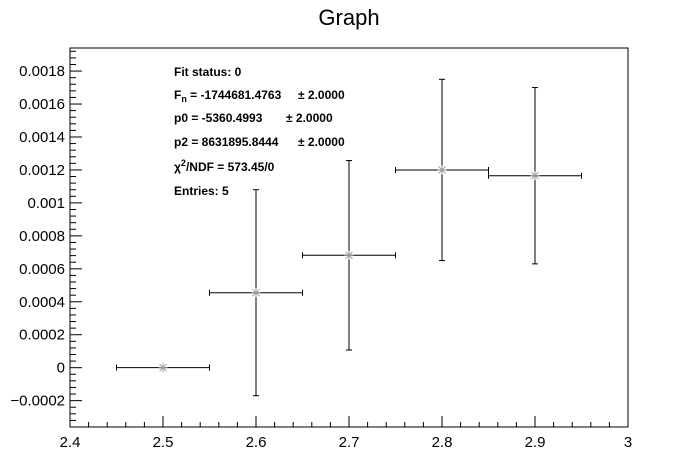 The image size is (698, 476). I want to click on stat-fn-label: F, so click(177, 95).